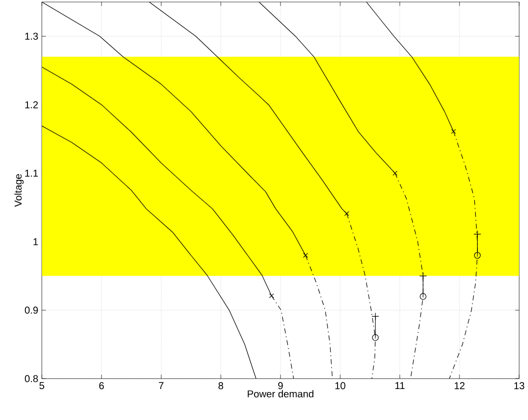  What do you see at coordinates (31, 104) in the screenshot?
I see `y-tick-label: 1.2` at bounding box center [31, 104].